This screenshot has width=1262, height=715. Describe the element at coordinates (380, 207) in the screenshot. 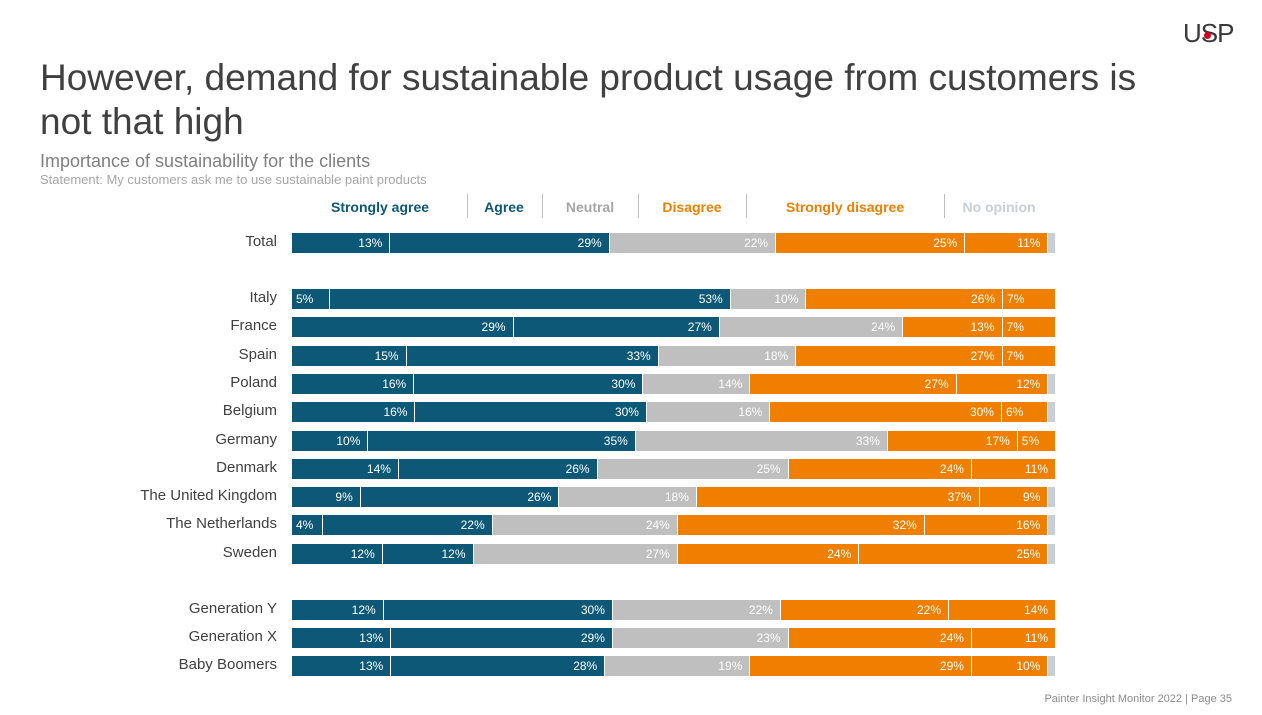

I see `legend-strongly-agree: Strongly agree` at that location.